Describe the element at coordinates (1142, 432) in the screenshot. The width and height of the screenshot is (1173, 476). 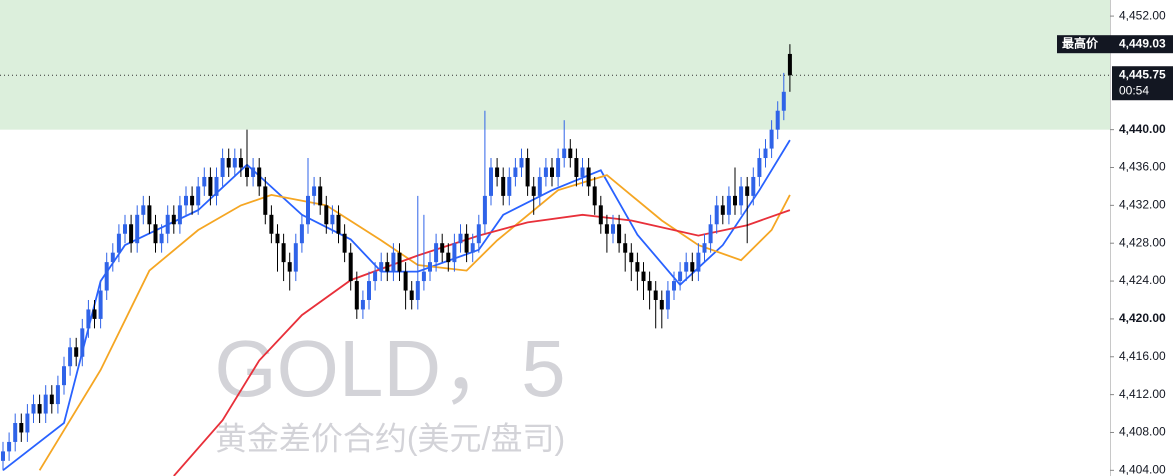
I see `y-tick-label: 4,408.00` at that location.